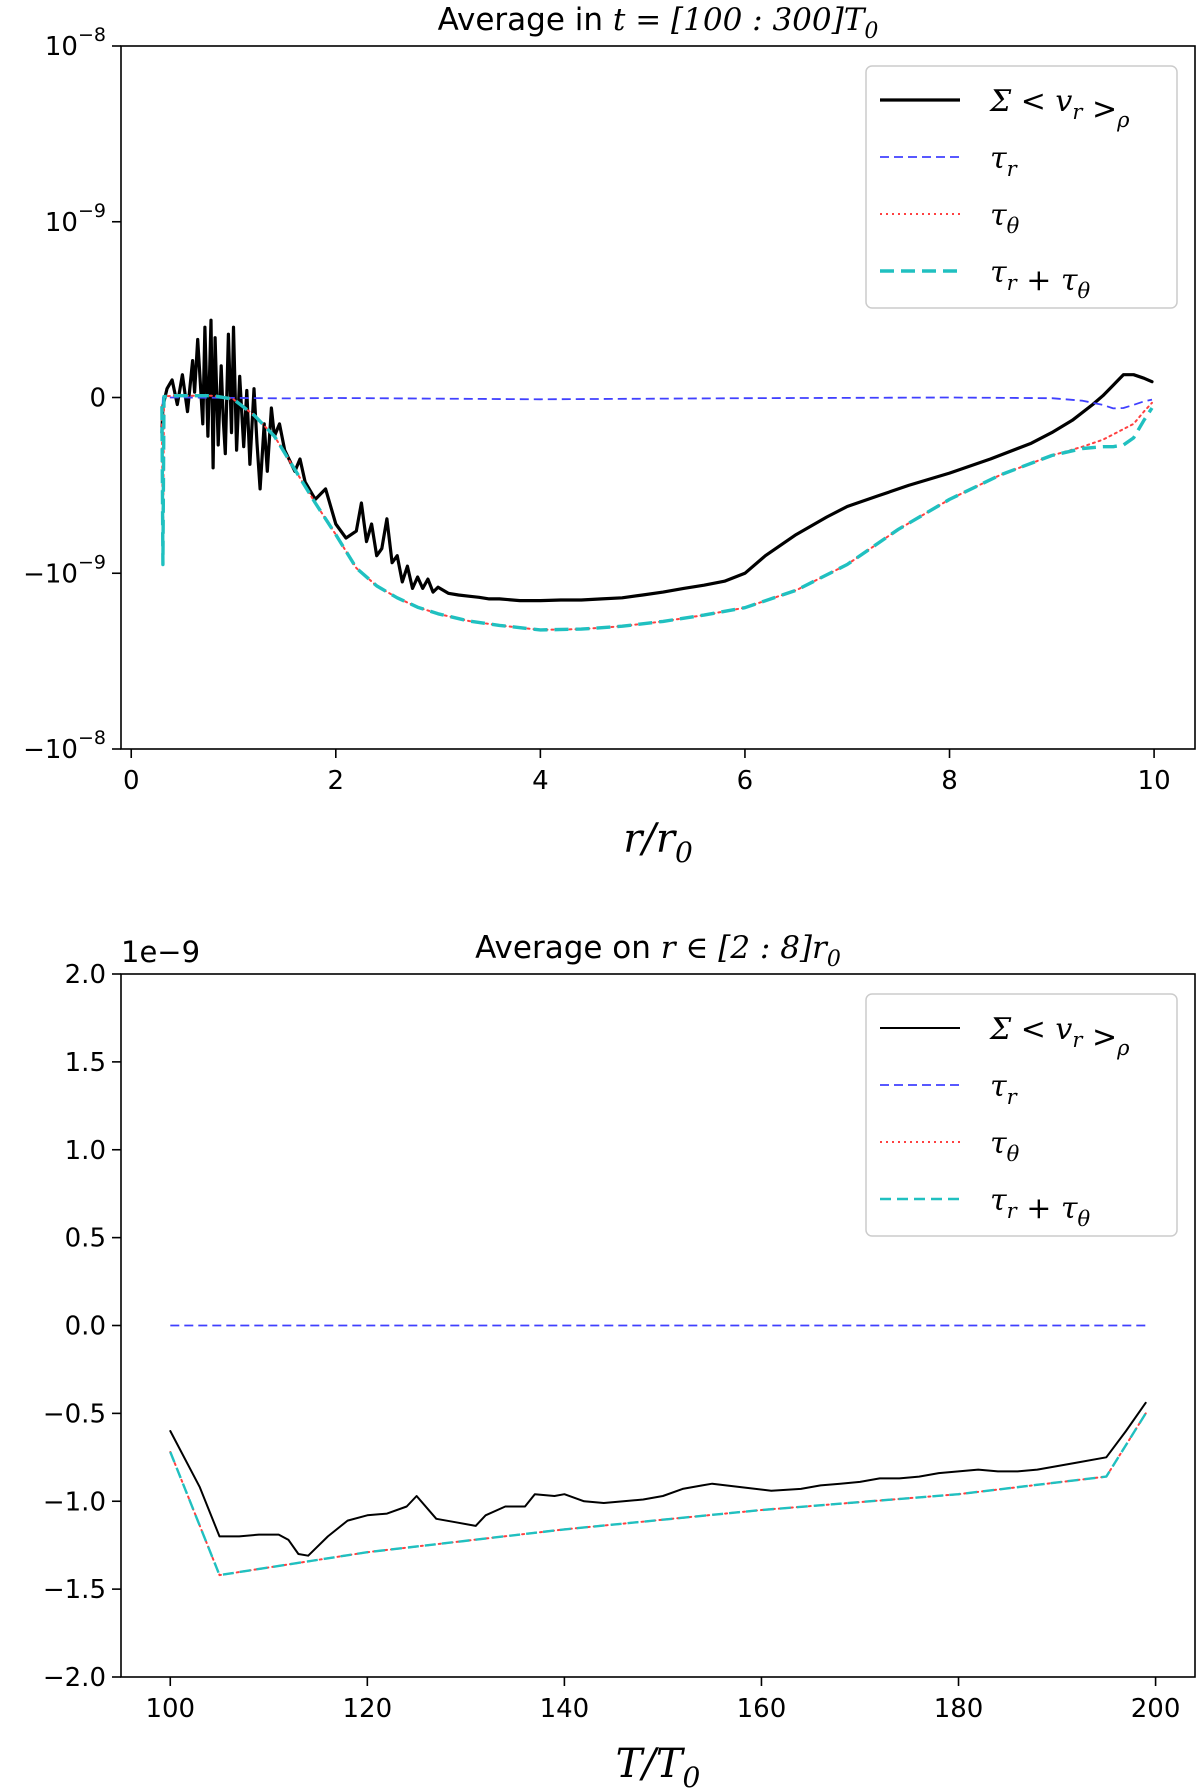 The width and height of the screenshot is (1200, 1788). What do you see at coordinates (1059, 108) in the screenshot?
I see `top-legend-label: Σ < vr >ρ` at bounding box center [1059, 108].